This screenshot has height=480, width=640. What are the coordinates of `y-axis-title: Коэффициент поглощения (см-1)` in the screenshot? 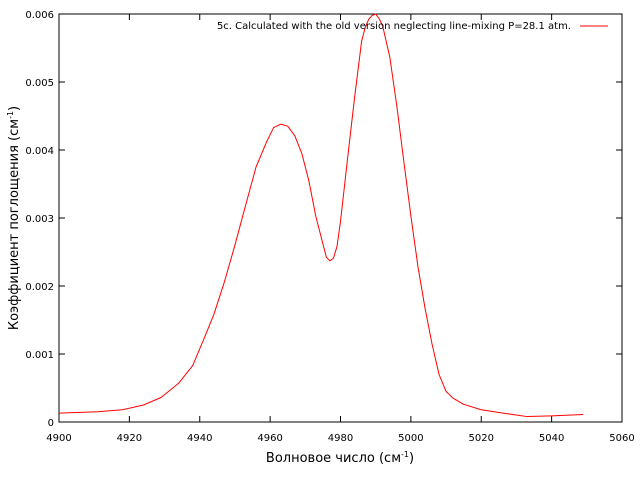 It's located at (14, 218).